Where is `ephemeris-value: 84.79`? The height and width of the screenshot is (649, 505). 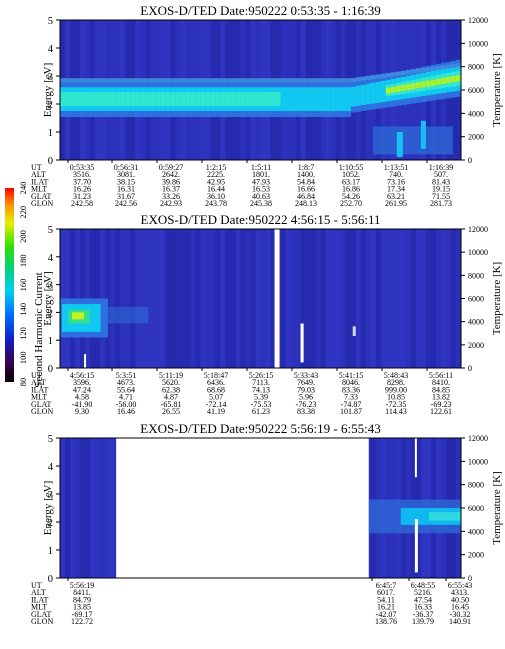 ephemeris-value: 84.79 is located at coordinates (82, 599).